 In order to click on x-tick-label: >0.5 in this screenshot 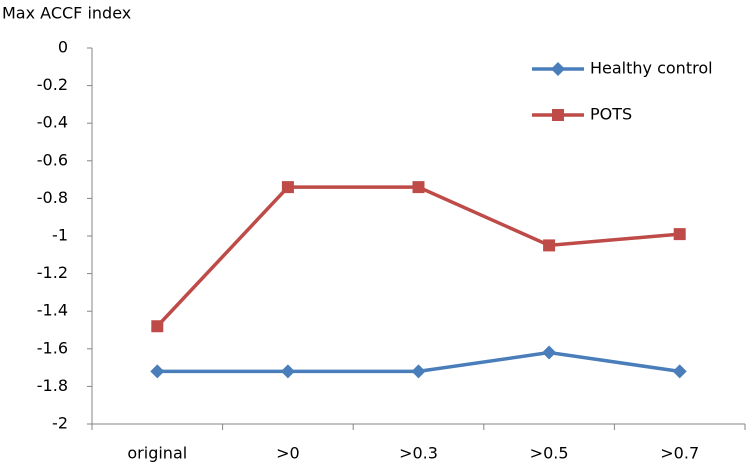, I will do `click(549, 453)`.